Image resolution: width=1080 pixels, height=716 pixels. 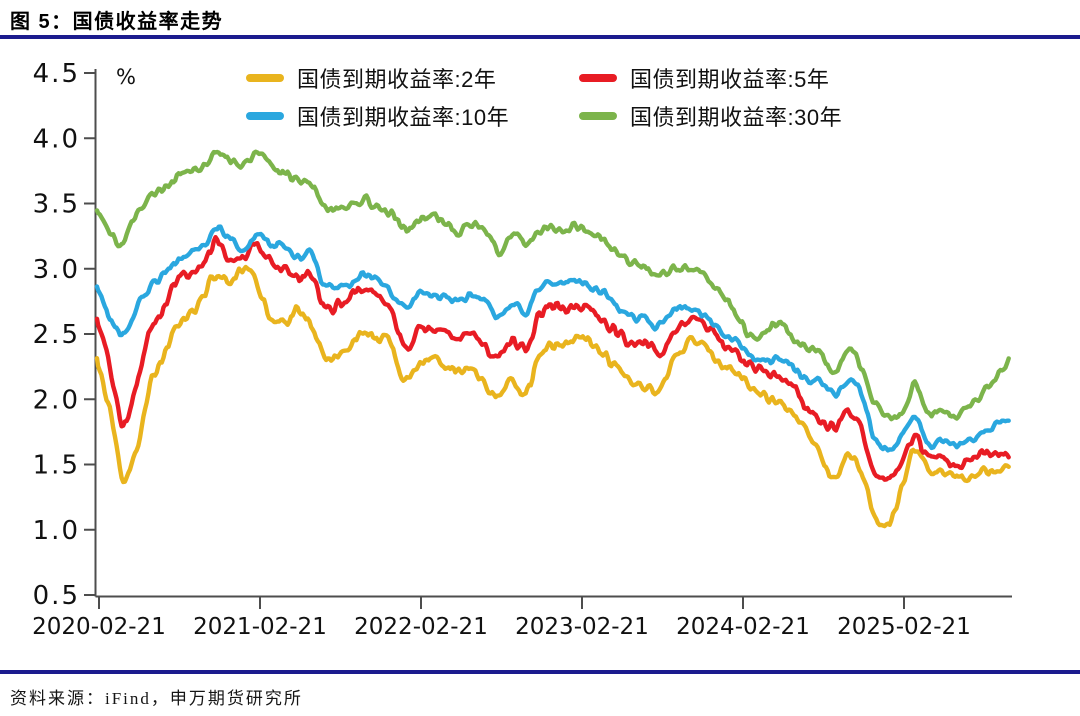 I want to click on legend-item-2y: 国债到期收益率:2年, so click(x=412, y=78).